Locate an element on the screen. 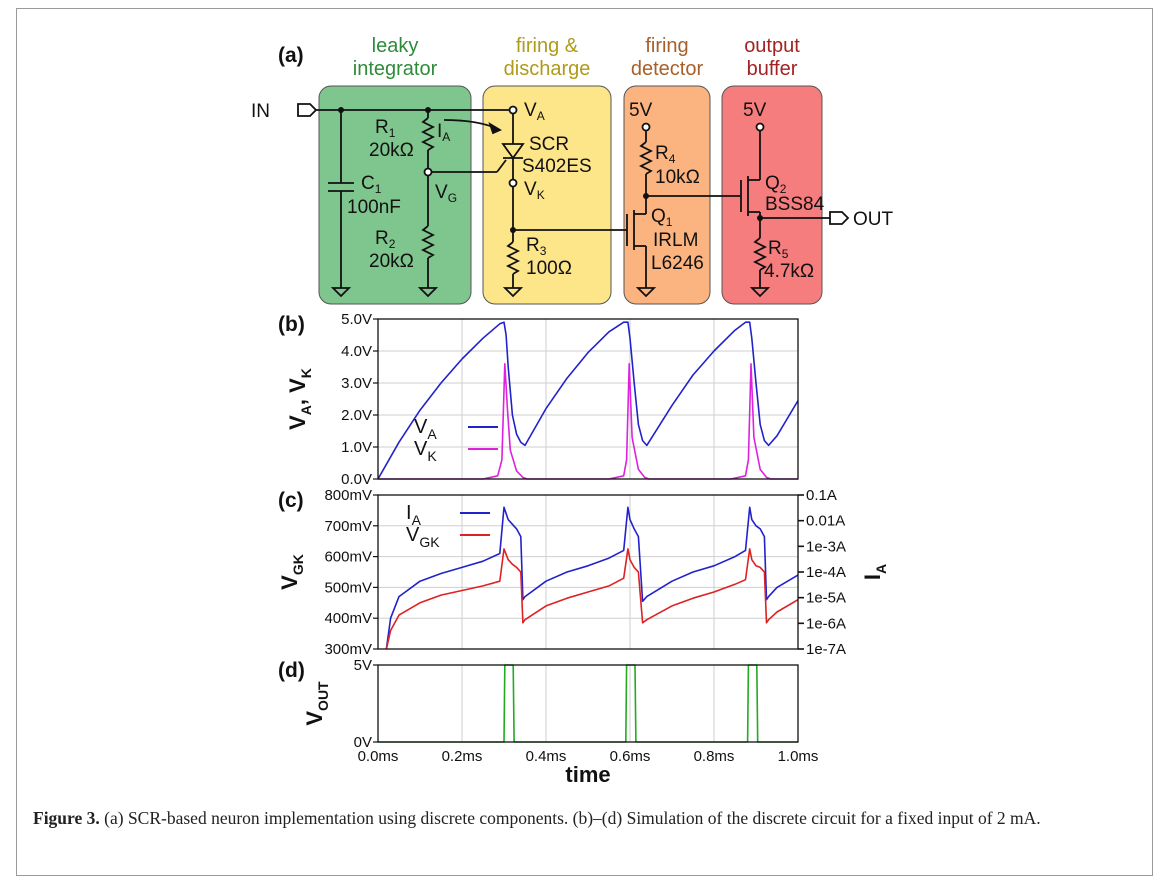  legend-label: VGK is located at coordinates (423, 537).